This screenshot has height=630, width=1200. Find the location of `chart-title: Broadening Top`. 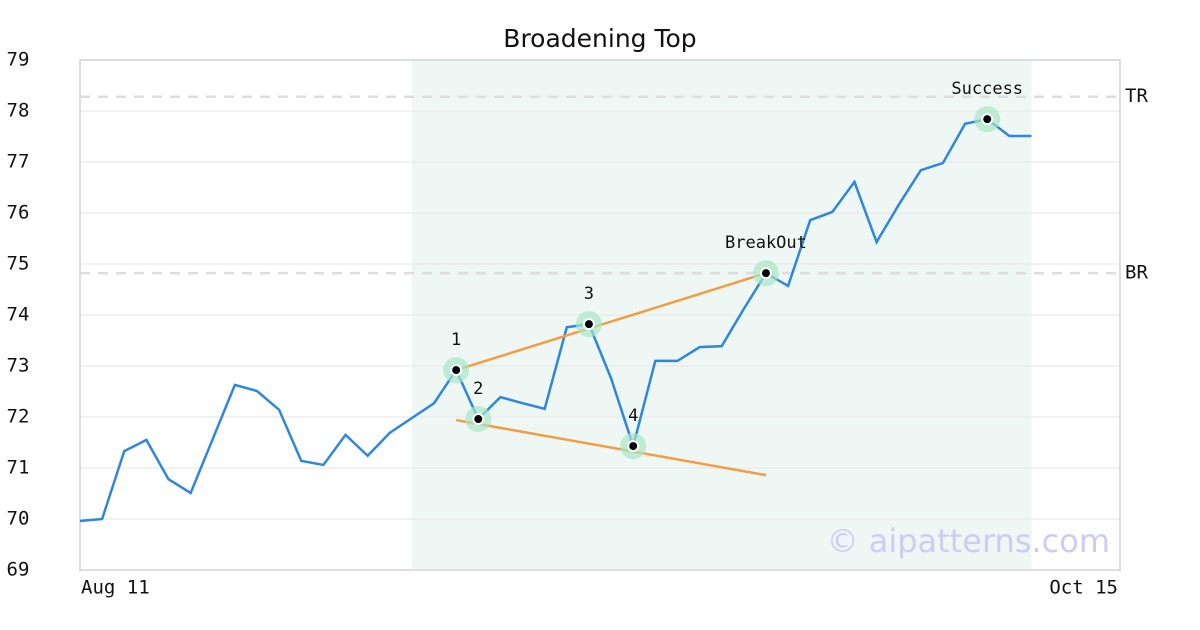

chart-title: Broadening Top is located at coordinates (599, 38).